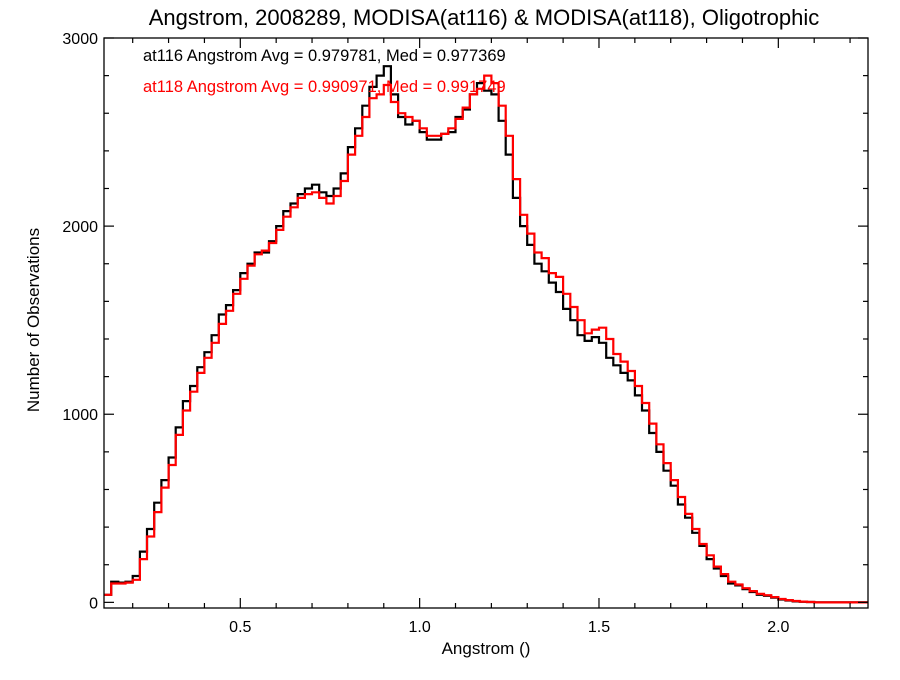 This screenshot has height=680, width=900. I want to click on x-axis-label: Angstrom (), so click(486, 648).